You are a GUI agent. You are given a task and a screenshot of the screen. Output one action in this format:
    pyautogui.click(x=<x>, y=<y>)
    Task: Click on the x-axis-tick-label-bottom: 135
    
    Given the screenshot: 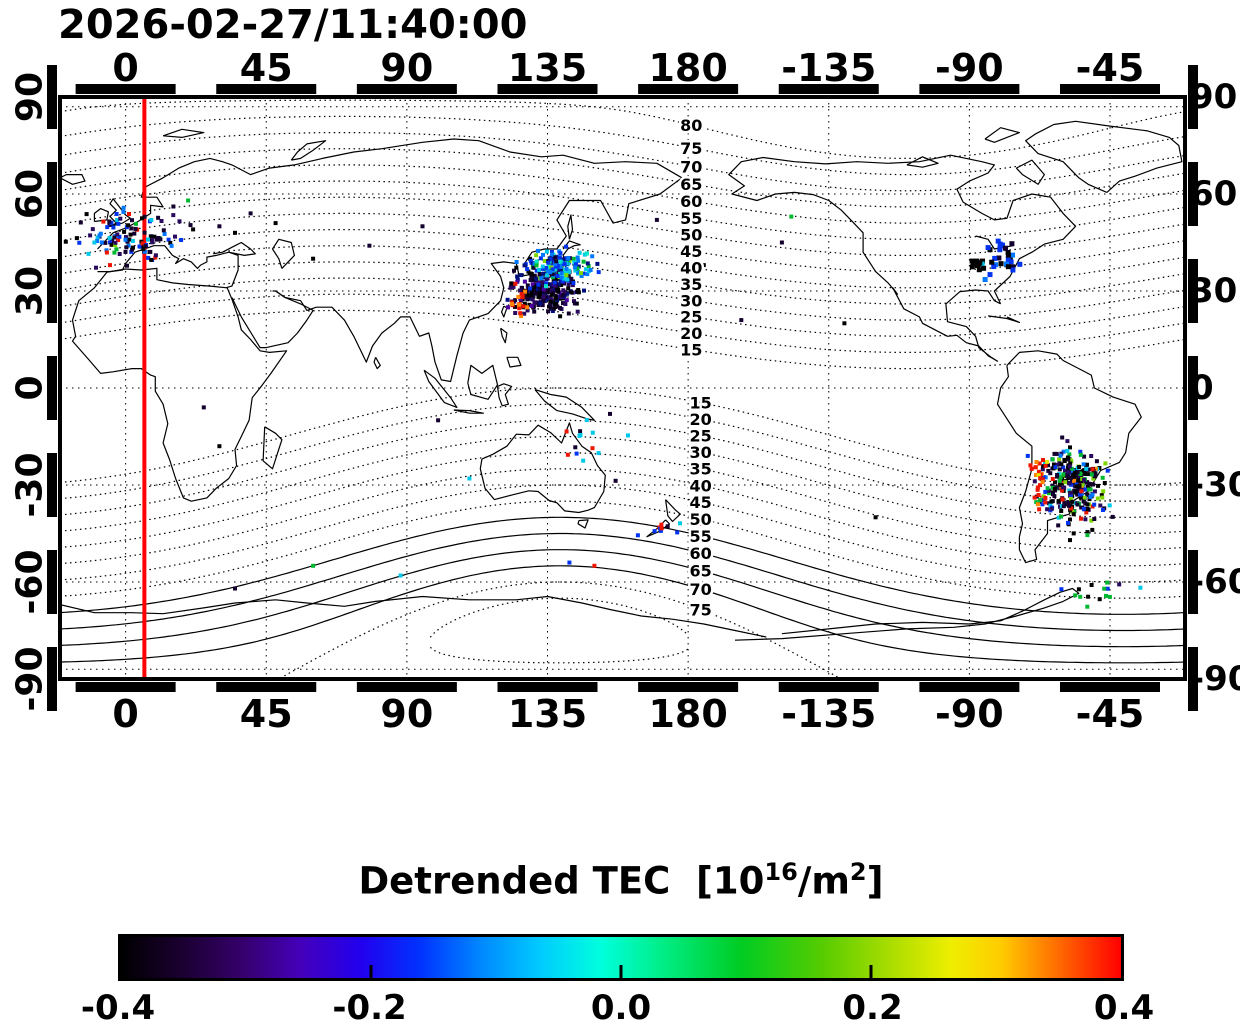 What is the action you would take?
    pyautogui.click(x=547, y=714)
    